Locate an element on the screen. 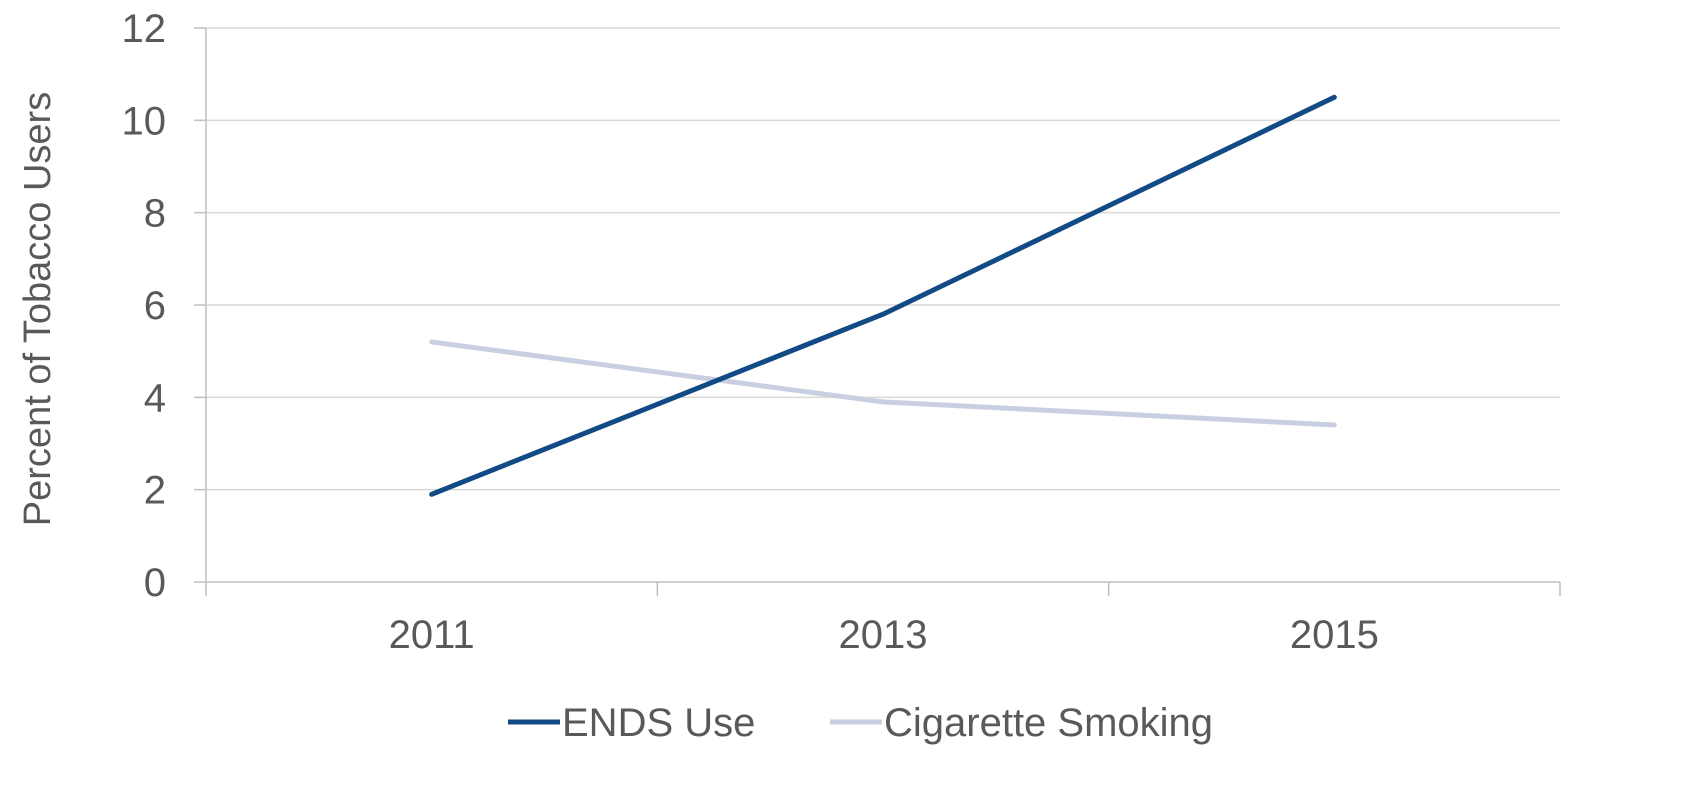 The height and width of the screenshot is (800, 1683). x-tick-label: 2013 is located at coordinates (883, 635).